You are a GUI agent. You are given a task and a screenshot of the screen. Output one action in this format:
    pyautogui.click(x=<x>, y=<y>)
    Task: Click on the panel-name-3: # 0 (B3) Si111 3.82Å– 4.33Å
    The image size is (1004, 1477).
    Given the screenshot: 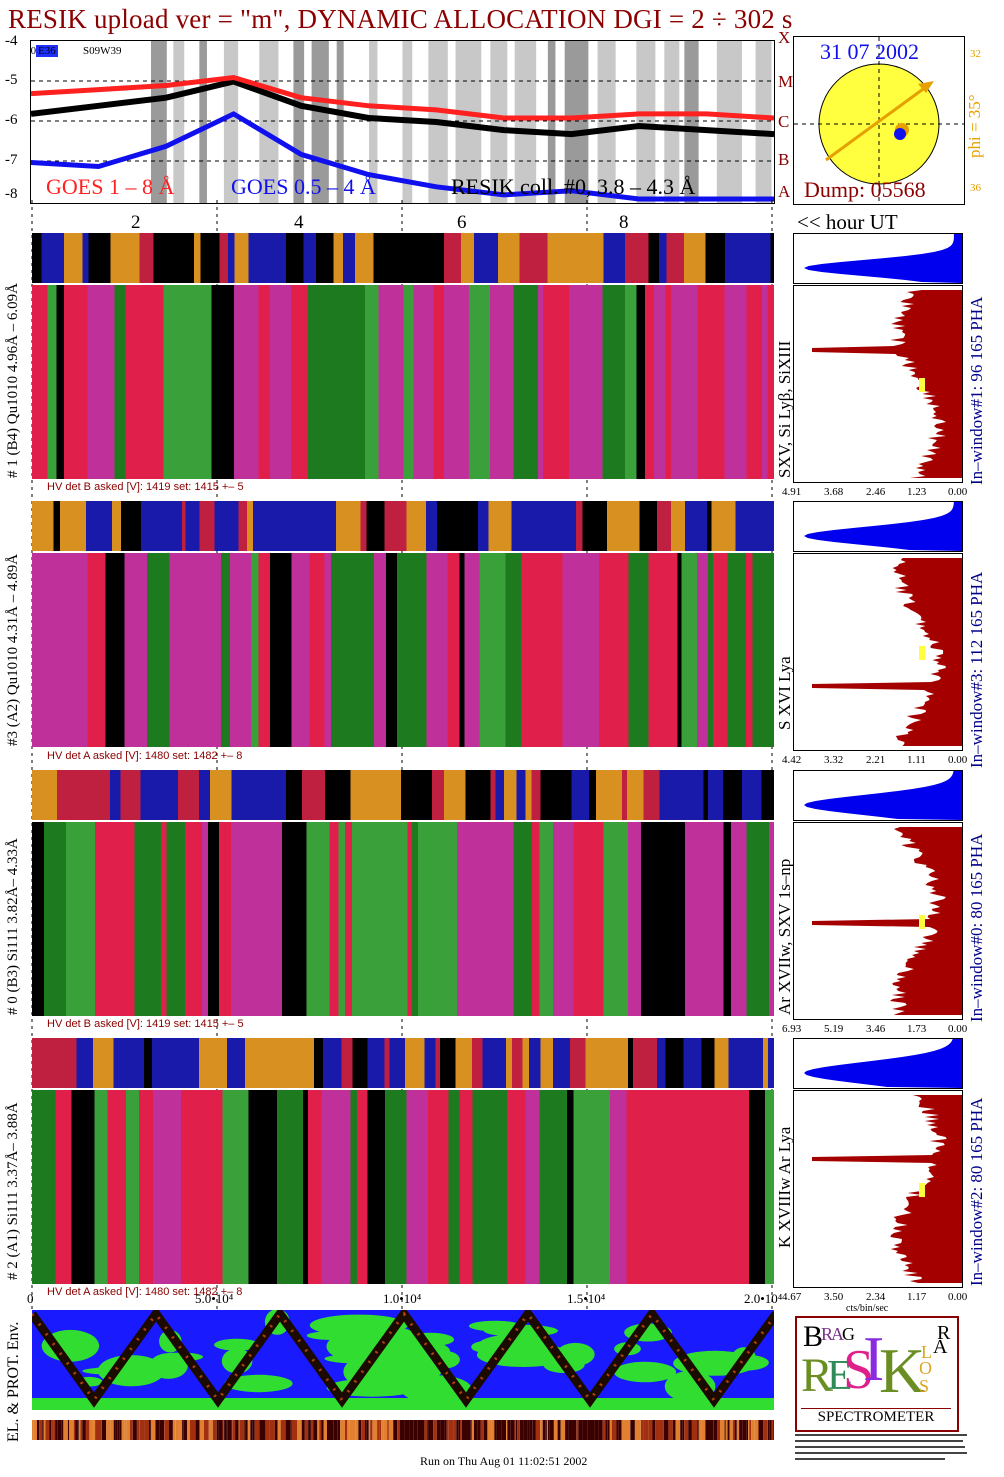 What is the action you would take?
    pyautogui.click(x=13, y=926)
    